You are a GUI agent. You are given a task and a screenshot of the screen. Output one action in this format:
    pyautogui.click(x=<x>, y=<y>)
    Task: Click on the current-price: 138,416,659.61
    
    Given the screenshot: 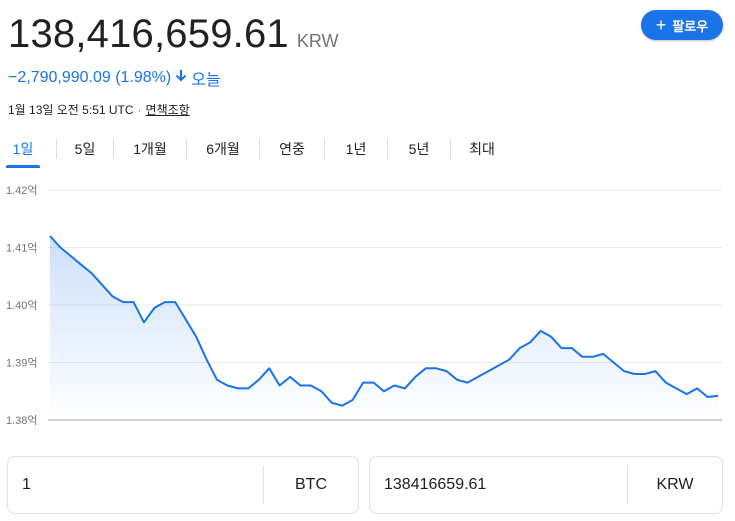 What is the action you would take?
    pyautogui.click(x=148, y=34)
    